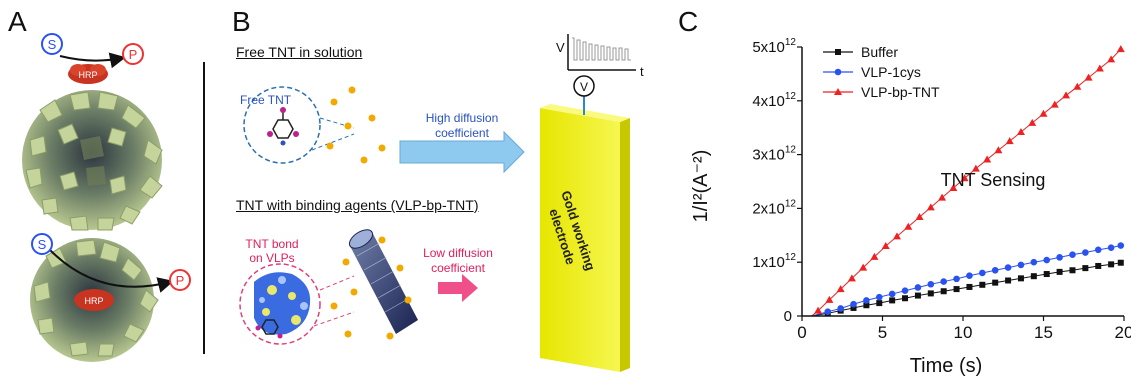  Describe the element at coordinates (774, 261) in the screenshot. I see `y-tick-label: 1x10¹²` at that location.